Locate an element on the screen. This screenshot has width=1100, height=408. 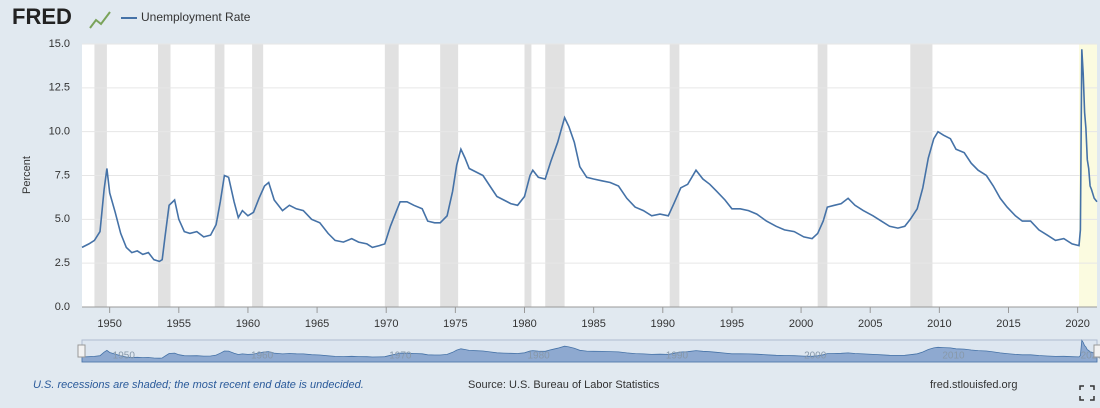
source: Source: U.S. Bureau of Labor Statistics is located at coordinates (564, 385).